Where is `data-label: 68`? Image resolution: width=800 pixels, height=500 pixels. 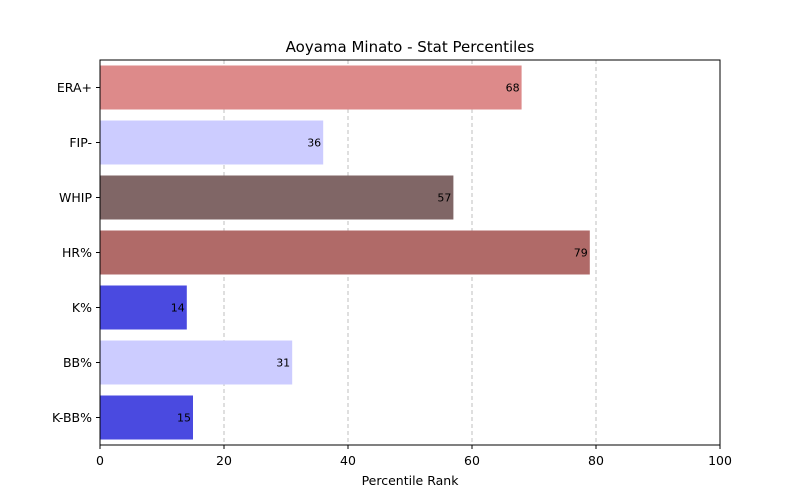 data-label: 68 is located at coordinates (513, 88).